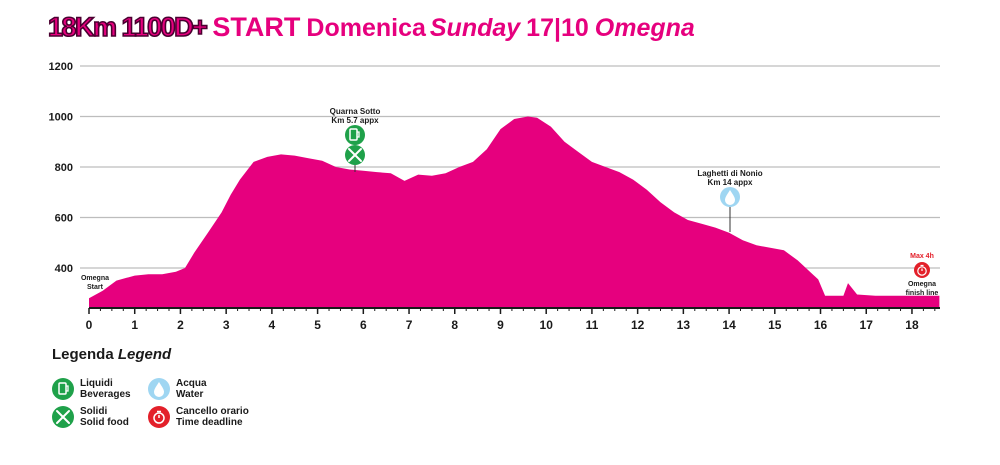 Image resolution: width=1000 pixels, height=465 pixels. I want to click on x-tick-label: 4, so click(272, 325).